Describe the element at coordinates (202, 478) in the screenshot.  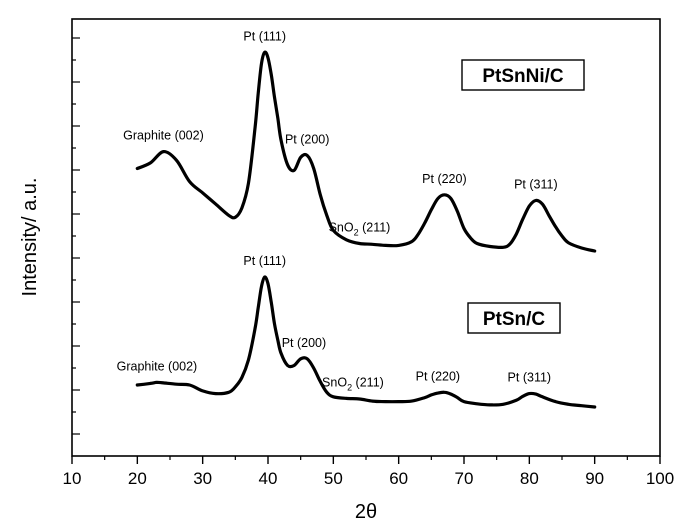
I see `x-tick-label: 30` at that location.